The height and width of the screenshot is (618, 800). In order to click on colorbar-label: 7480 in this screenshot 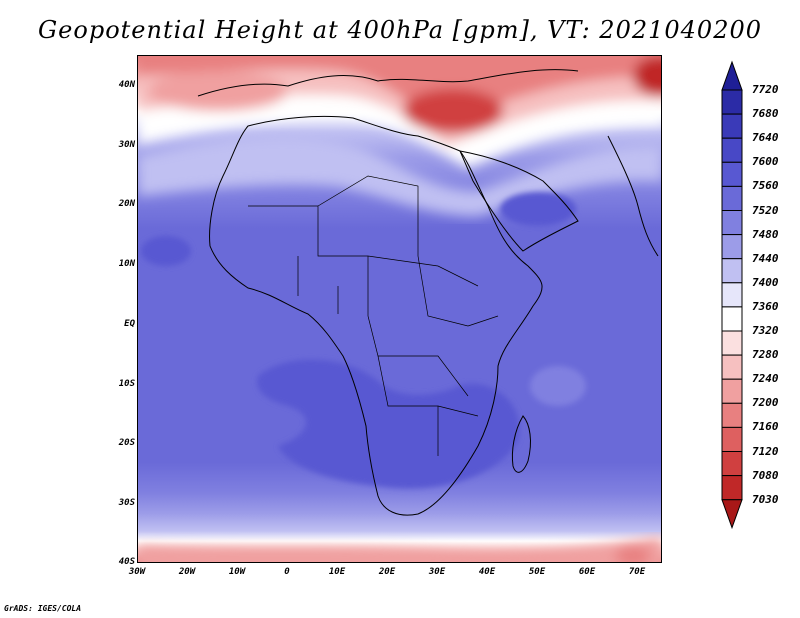, I will do `click(765, 234)`.